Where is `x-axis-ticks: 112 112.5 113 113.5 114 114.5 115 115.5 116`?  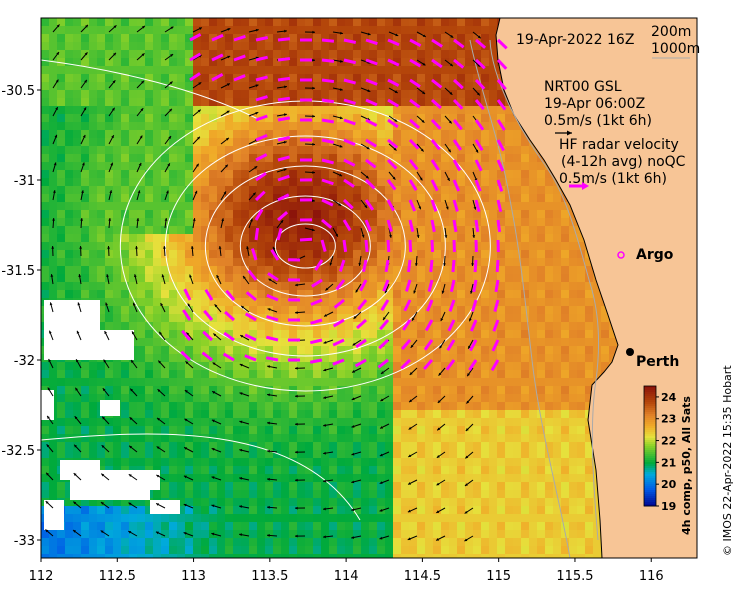 x-axis-ticks: 112 112.5 113 113.5 114 114.5 115 115.5 116 is located at coordinates (346, 571).